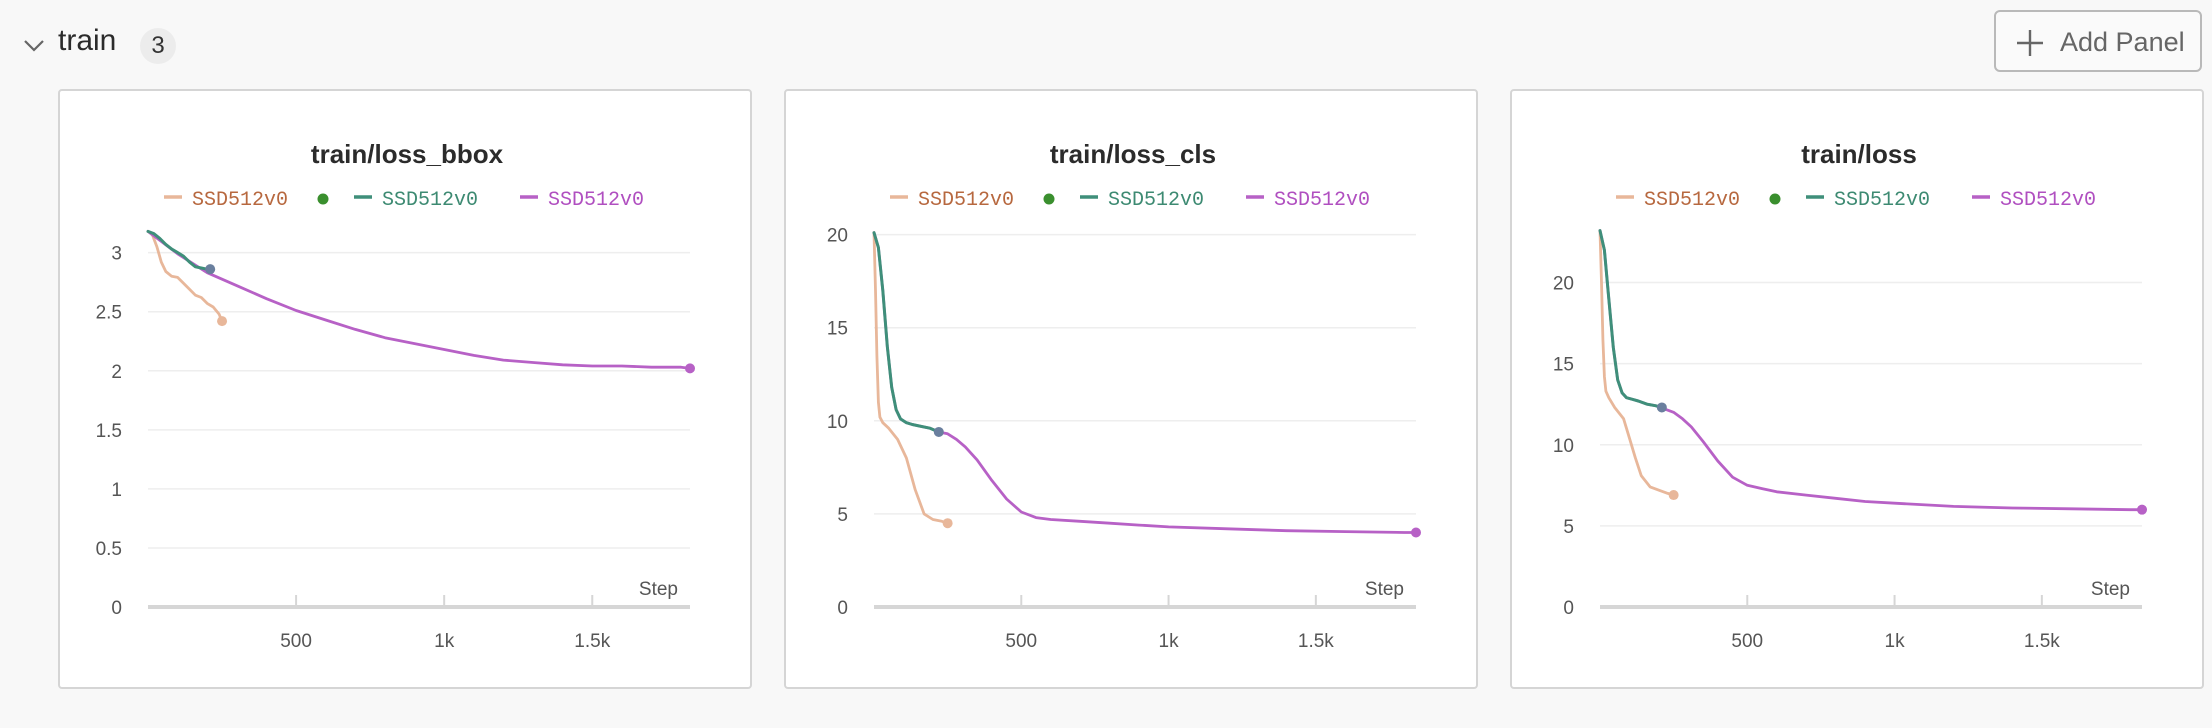 Image resolution: width=2212 pixels, height=728 pixels. What do you see at coordinates (2030, 43) in the screenshot?
I see `plus-icon` at bounding box center [2030, 43].